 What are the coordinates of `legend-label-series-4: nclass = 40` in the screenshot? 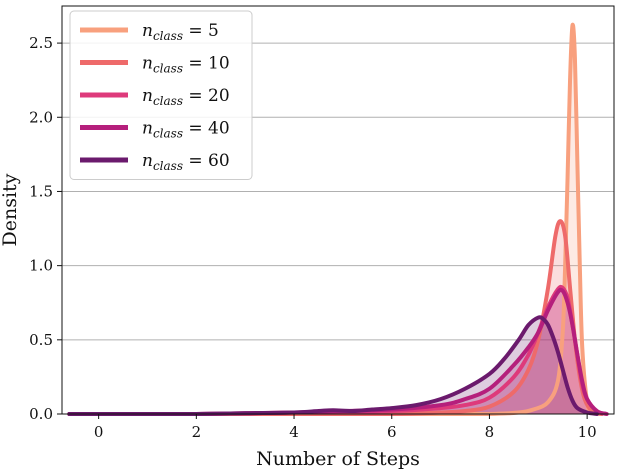 It's located at (186, 130).